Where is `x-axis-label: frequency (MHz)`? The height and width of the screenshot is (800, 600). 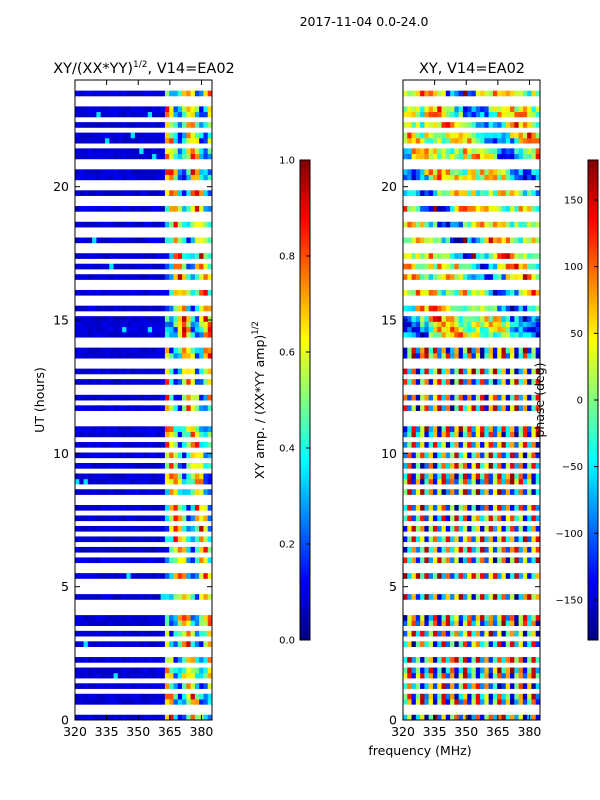 x-axis-label: frequency (MHz) is located at coordinates (419, 750).